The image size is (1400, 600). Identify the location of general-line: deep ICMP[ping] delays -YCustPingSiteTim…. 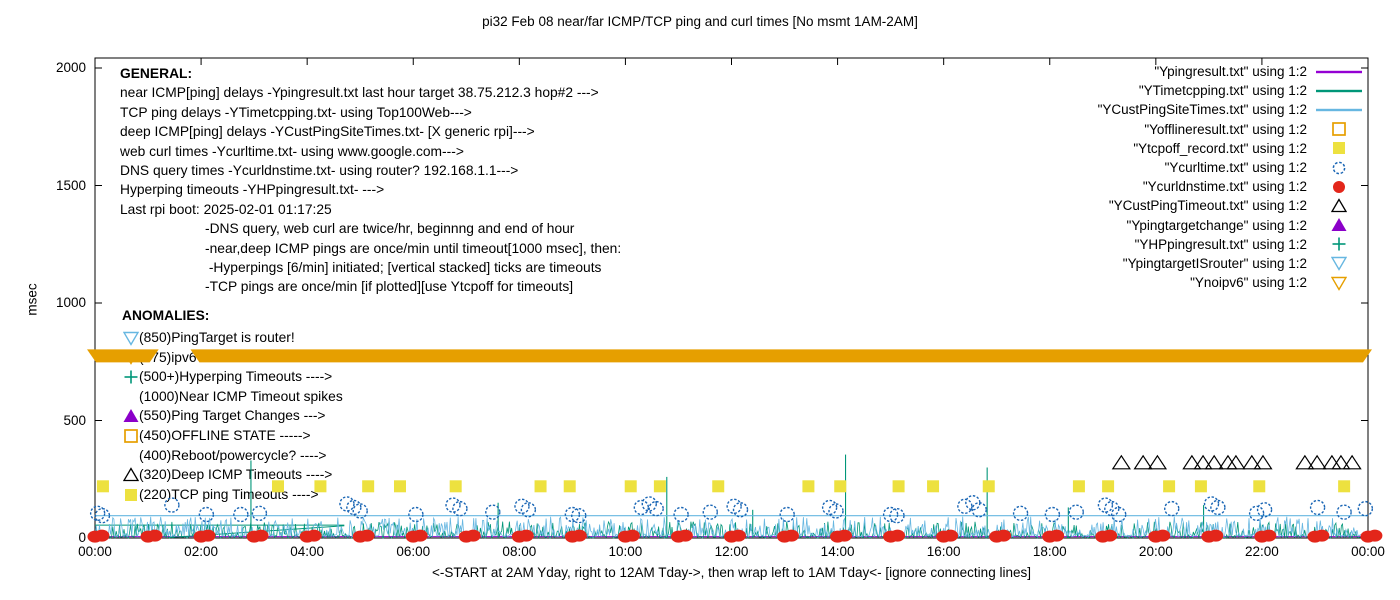
(327, 132).